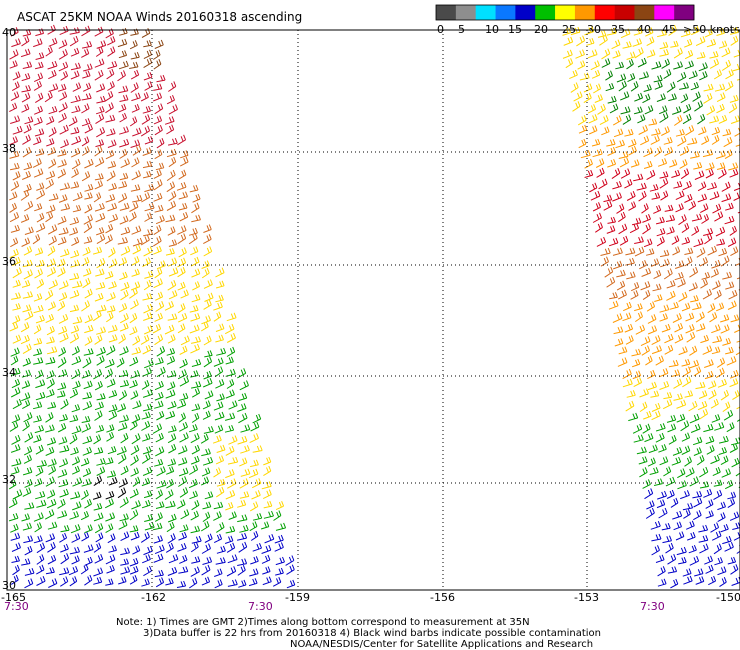 This screenshot has height=650, width=740. What do you see at coordinates (9, 585) in the screenshot?
I see `lat-label-30: 30` at bounding box center [9, 585].